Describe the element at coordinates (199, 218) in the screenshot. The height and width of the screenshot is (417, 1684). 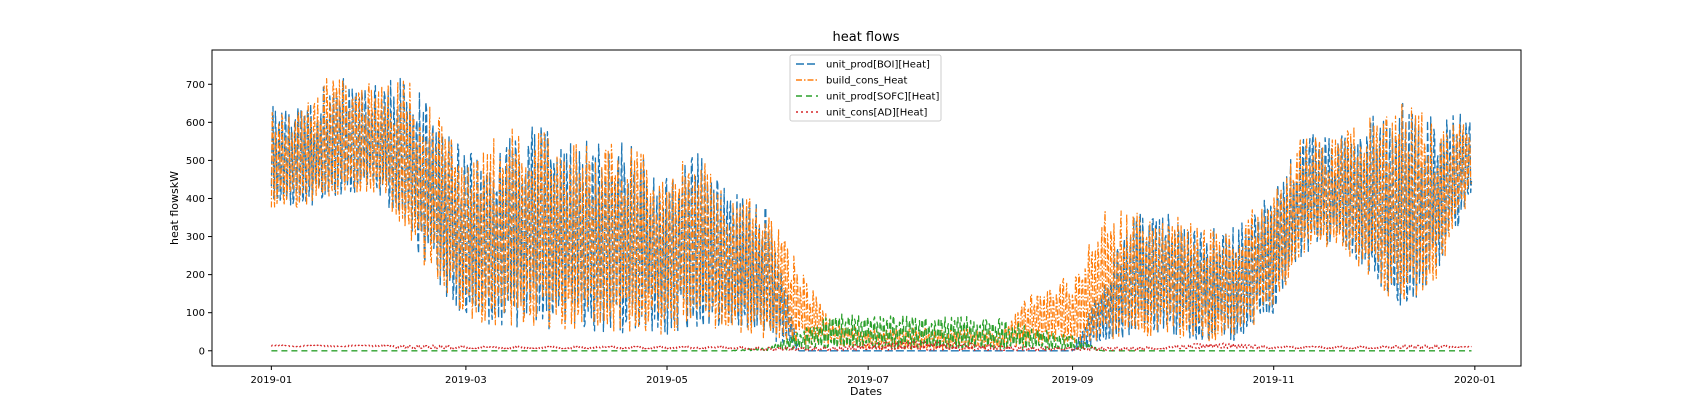
I see `y-axis: 0 100 200 300 400 500 600 700` at that location.